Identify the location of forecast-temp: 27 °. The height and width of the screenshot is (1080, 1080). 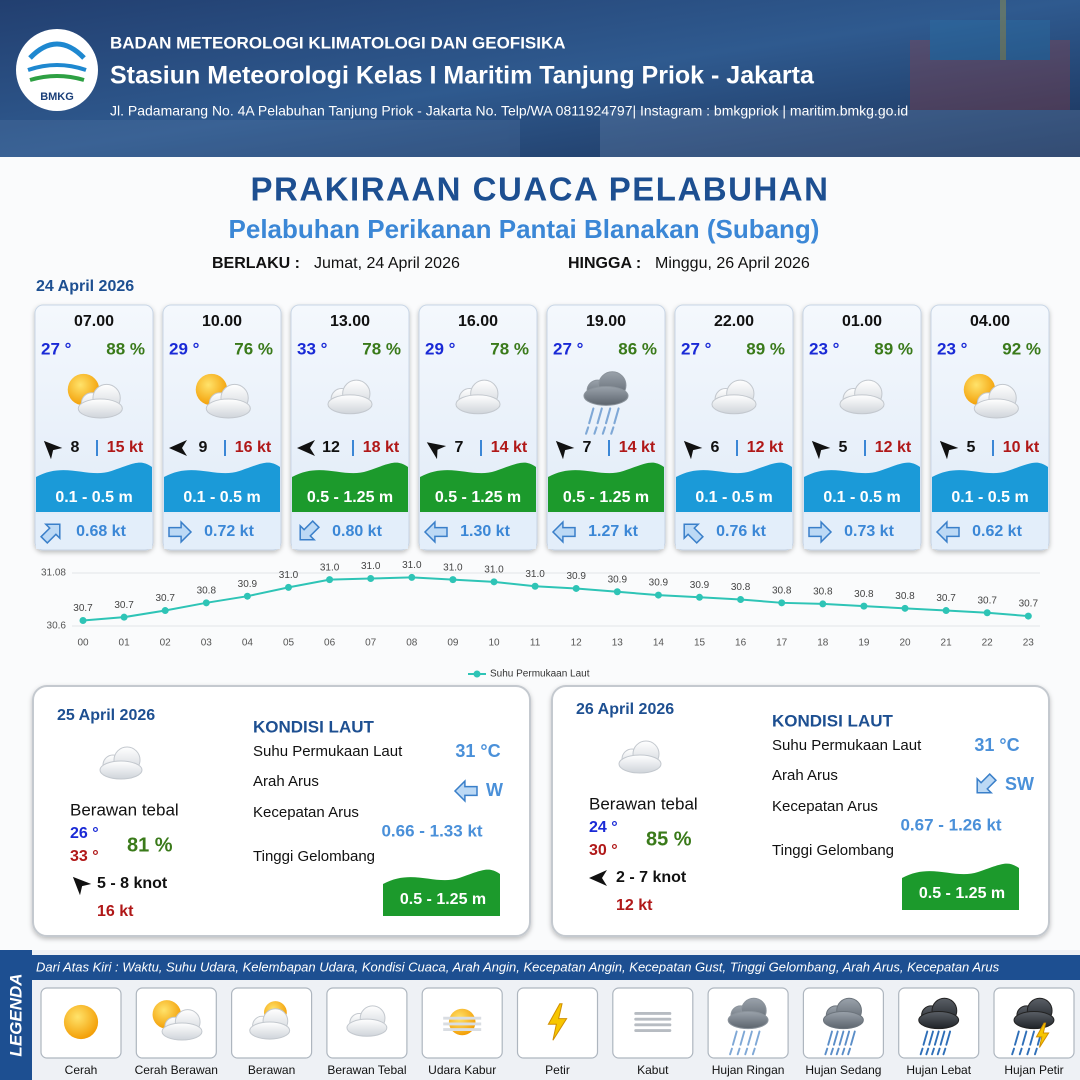
(696, 348).